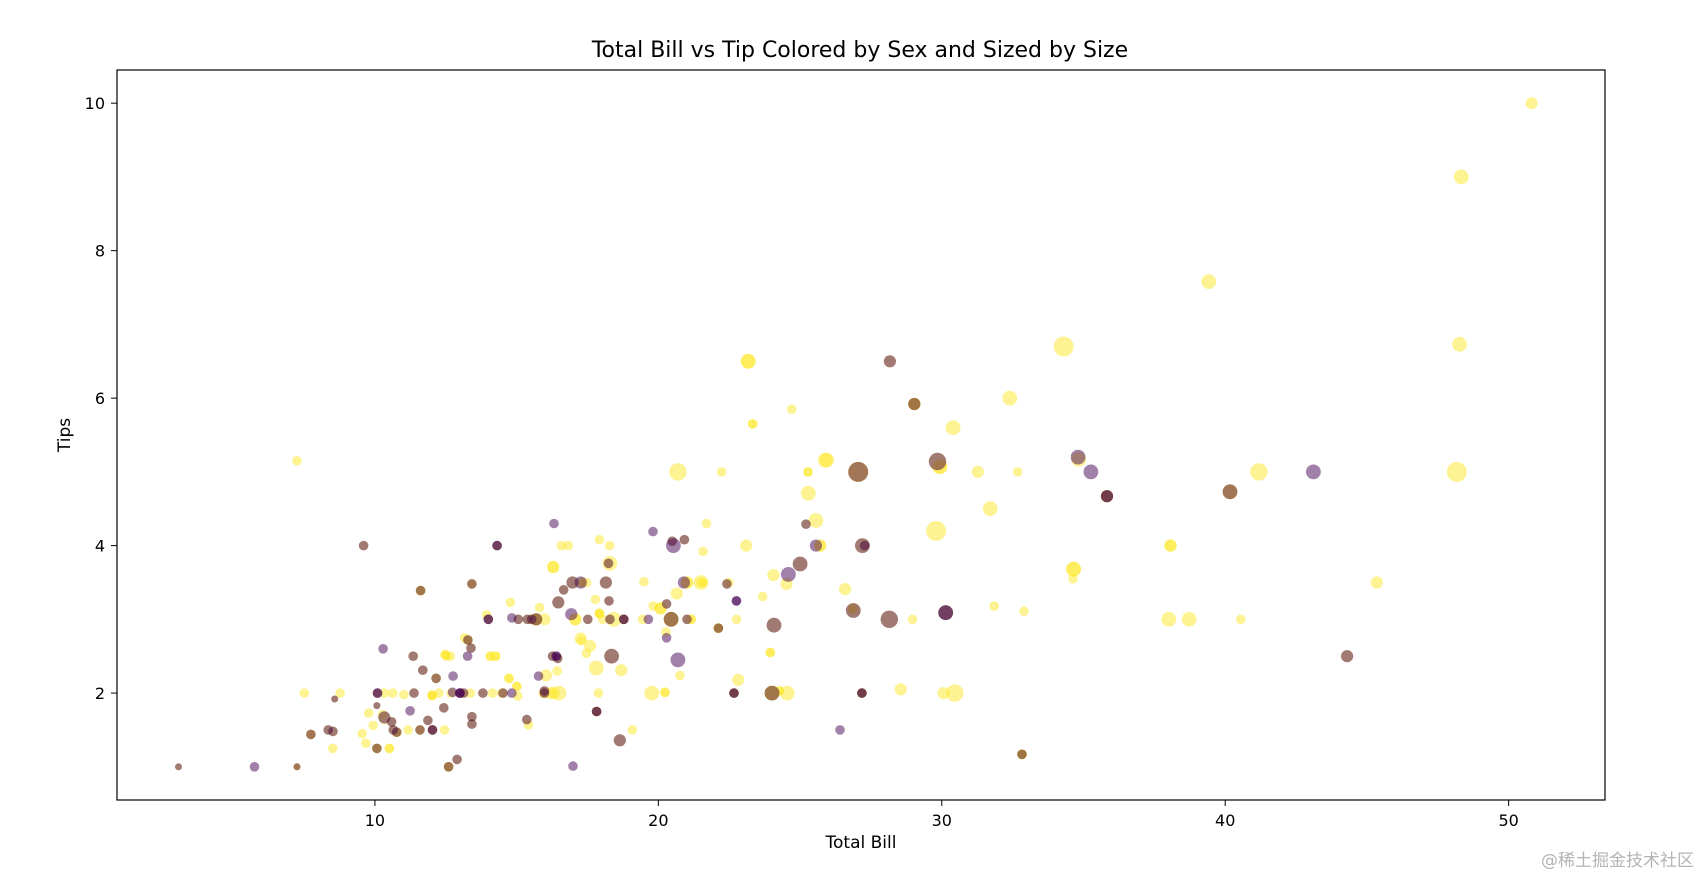 This screenshot has width=1696, height=879. I want to click on y-axis-label: Tips, so click(65, 435).